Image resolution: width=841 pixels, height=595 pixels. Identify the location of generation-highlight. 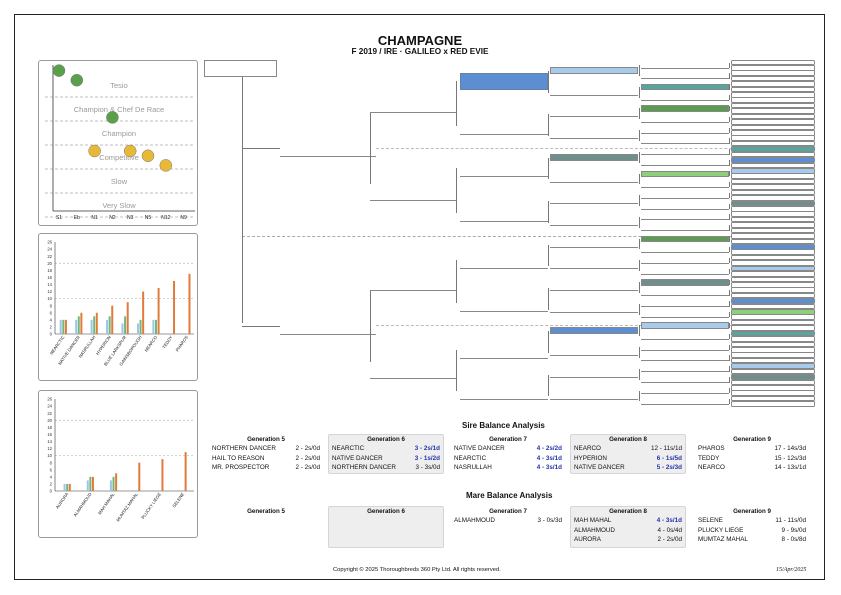
(628, 527).